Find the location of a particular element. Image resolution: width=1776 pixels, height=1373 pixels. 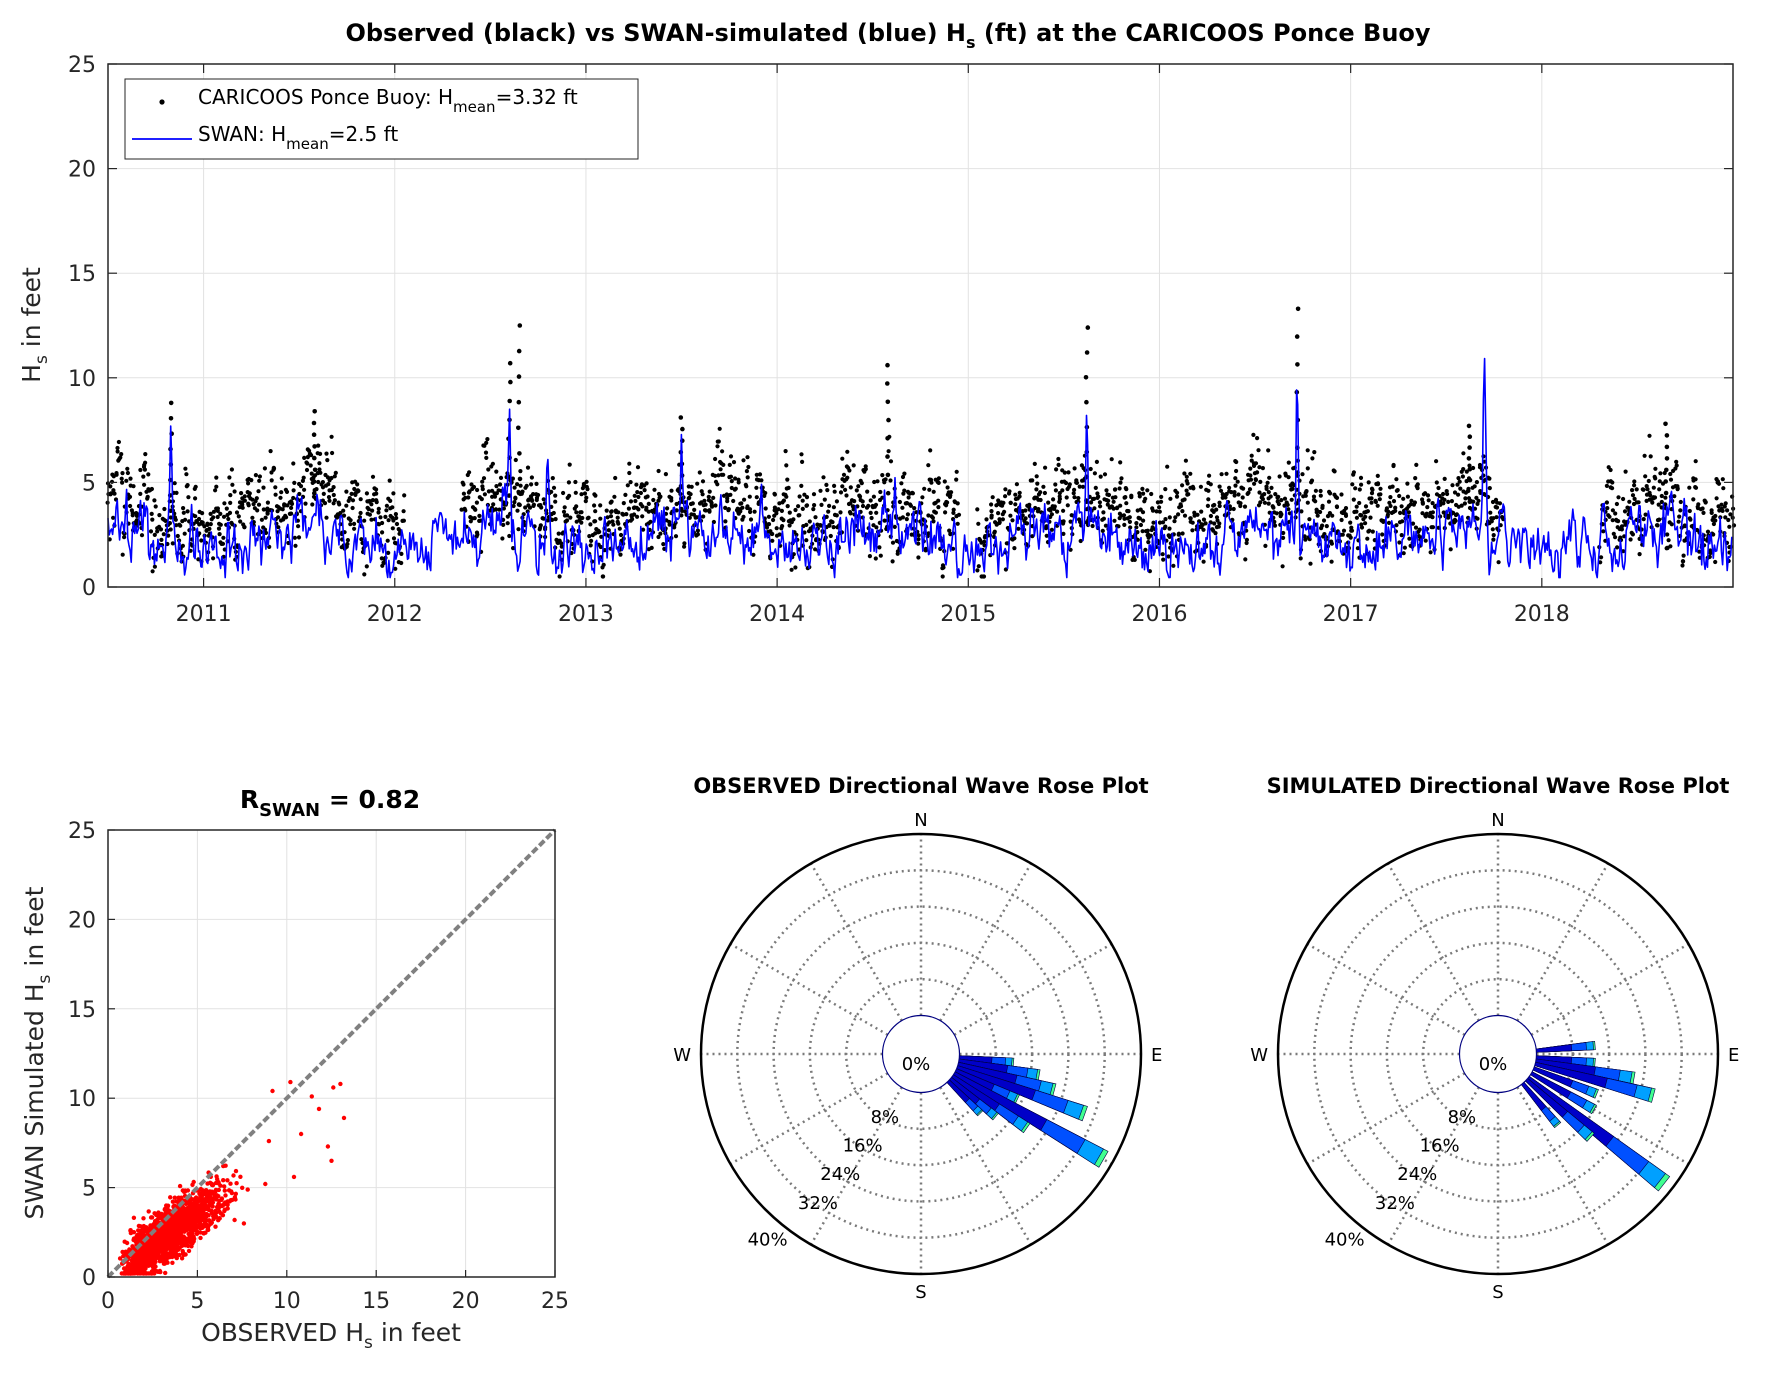

ts-ylabel-main: H is located at coordinates (31, 373).